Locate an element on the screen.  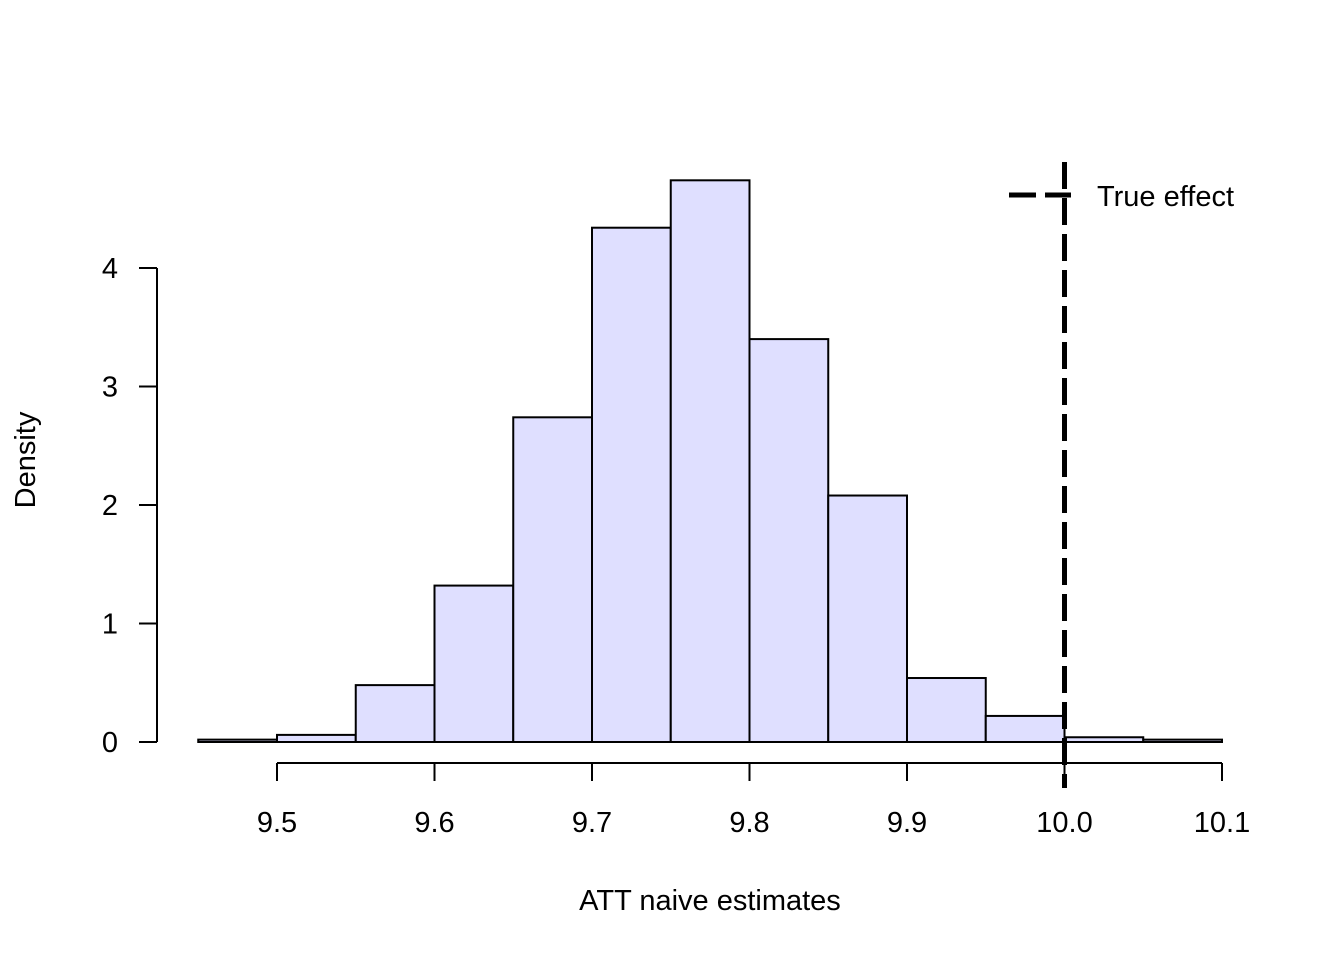
y-axis: 0 1 2 3 4 is located at coordinates (130, 506).